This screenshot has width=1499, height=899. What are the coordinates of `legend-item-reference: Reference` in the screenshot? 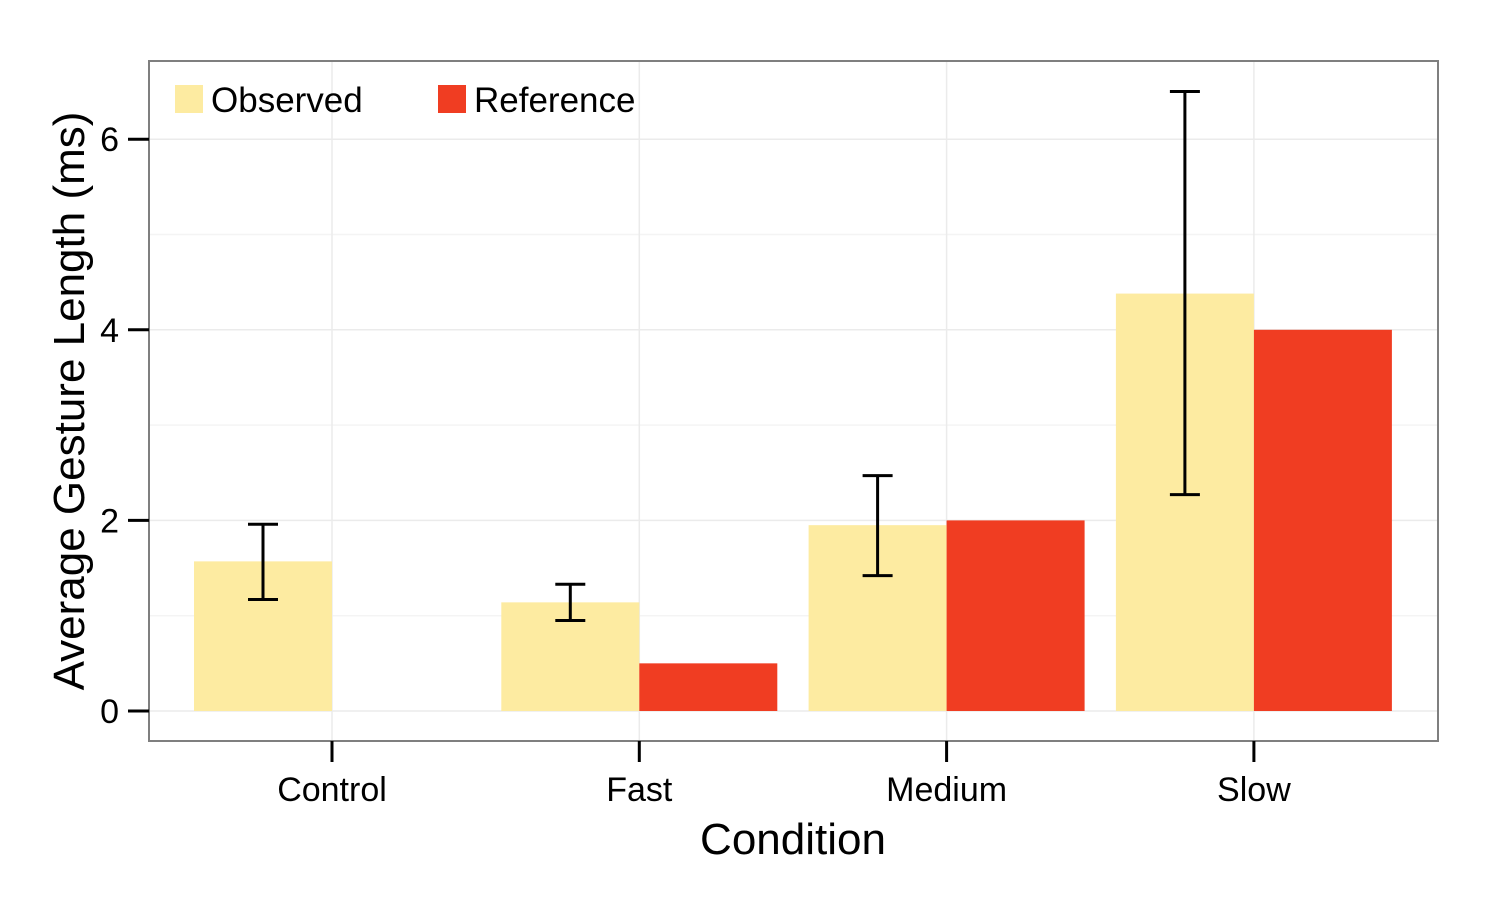 It's located at (536, 100).